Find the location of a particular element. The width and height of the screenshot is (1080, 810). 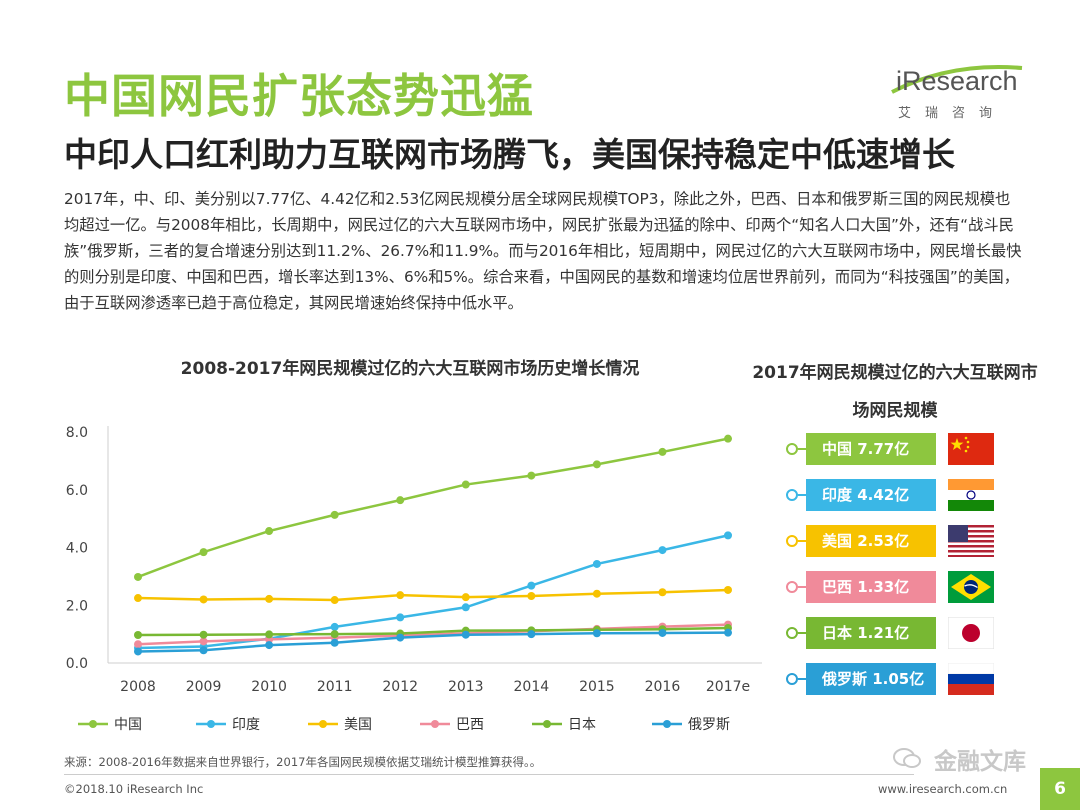

x-tick-label: 2009 is located at coordinates (204, 687).